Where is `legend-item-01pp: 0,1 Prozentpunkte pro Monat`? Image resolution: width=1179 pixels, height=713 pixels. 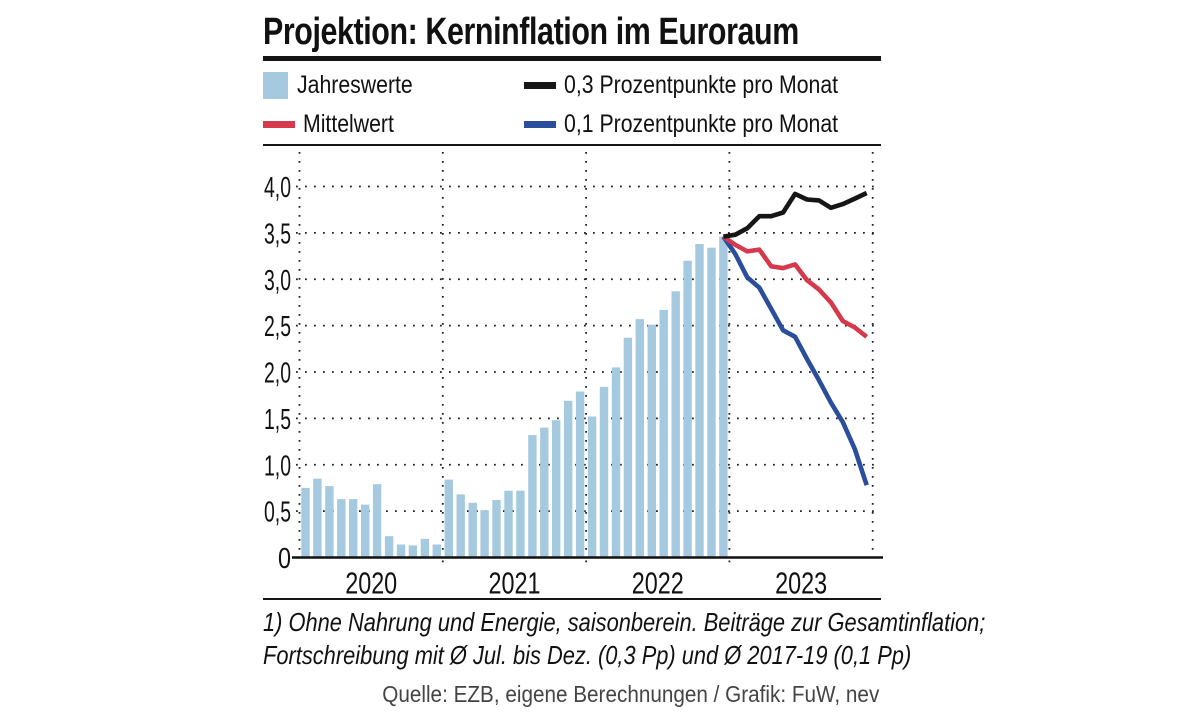
legend-item-01pp: 0,1 Prozentpunkte pro Monat is located at coordinates (705, 124).